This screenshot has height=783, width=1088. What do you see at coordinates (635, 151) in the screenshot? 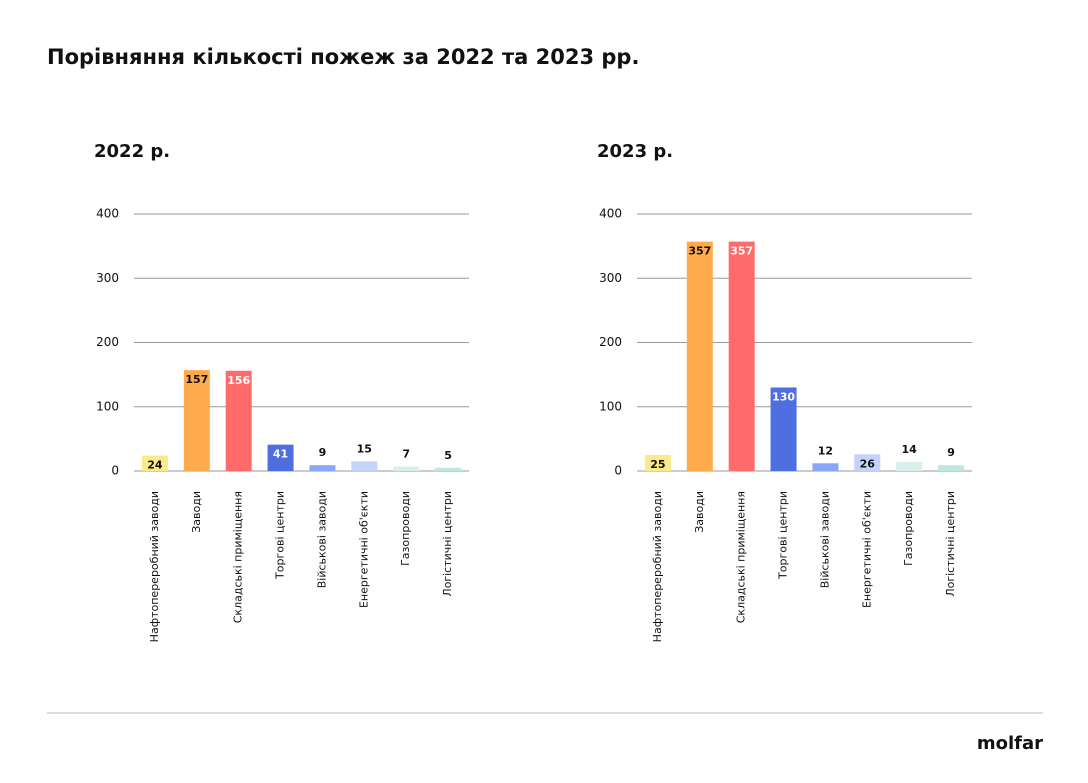
I see `chart-title: 2023 р.` at bounding box center [635, 151].